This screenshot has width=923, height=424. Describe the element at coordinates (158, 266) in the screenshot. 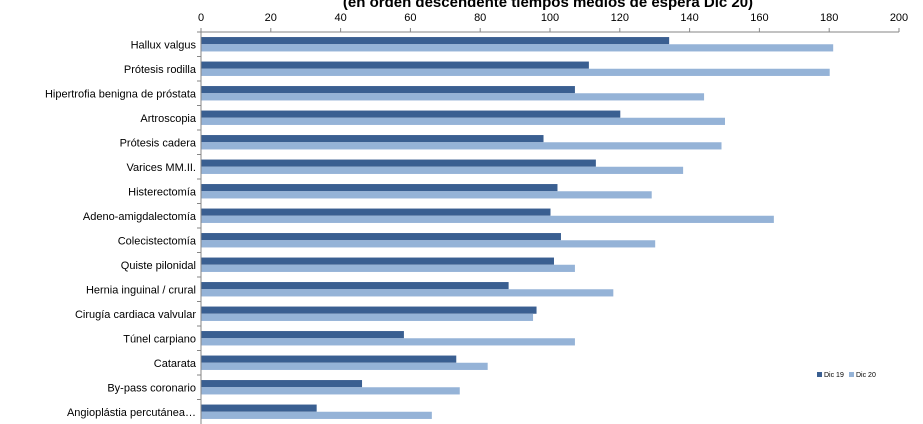

I see `category-label: Quiste pilonidal` at that location.